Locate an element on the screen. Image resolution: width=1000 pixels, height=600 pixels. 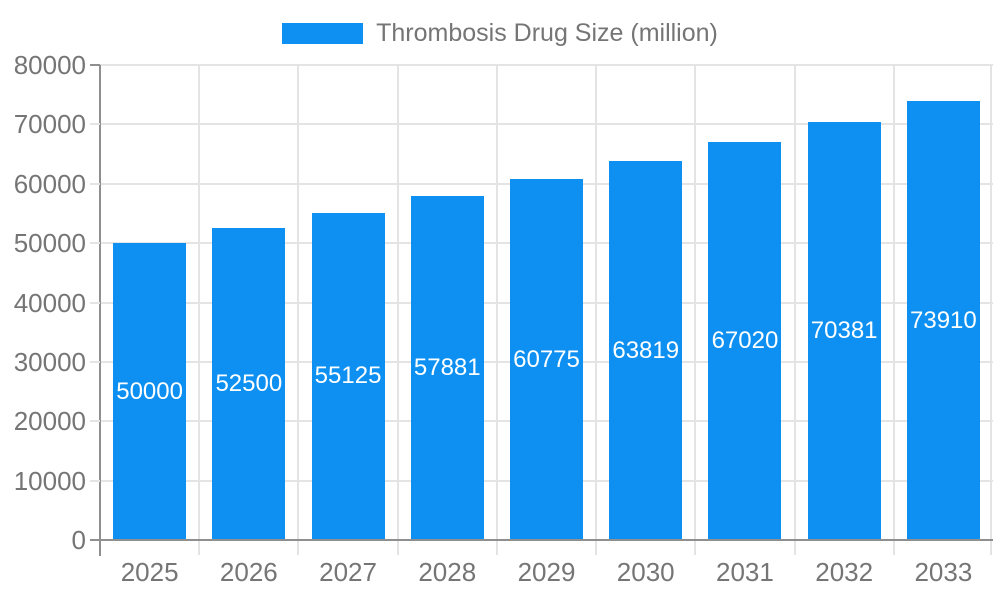
x-axis-category-label: 2031 is located at coordinates (745, 572).